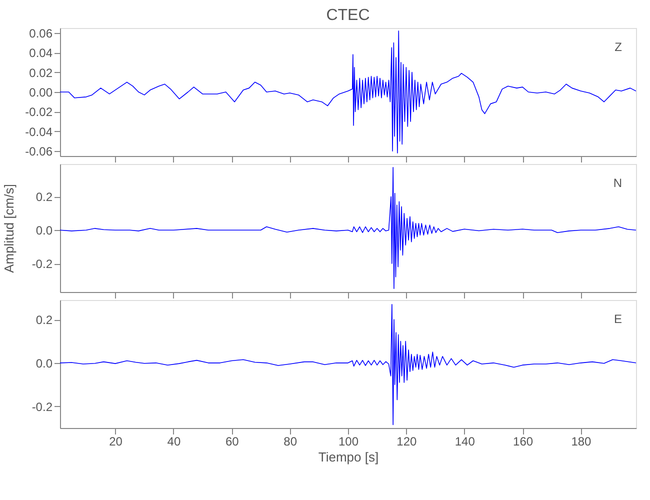 The image size is (650, 500). I want to click on y-tick-label: -0.06, so click(39, 151).